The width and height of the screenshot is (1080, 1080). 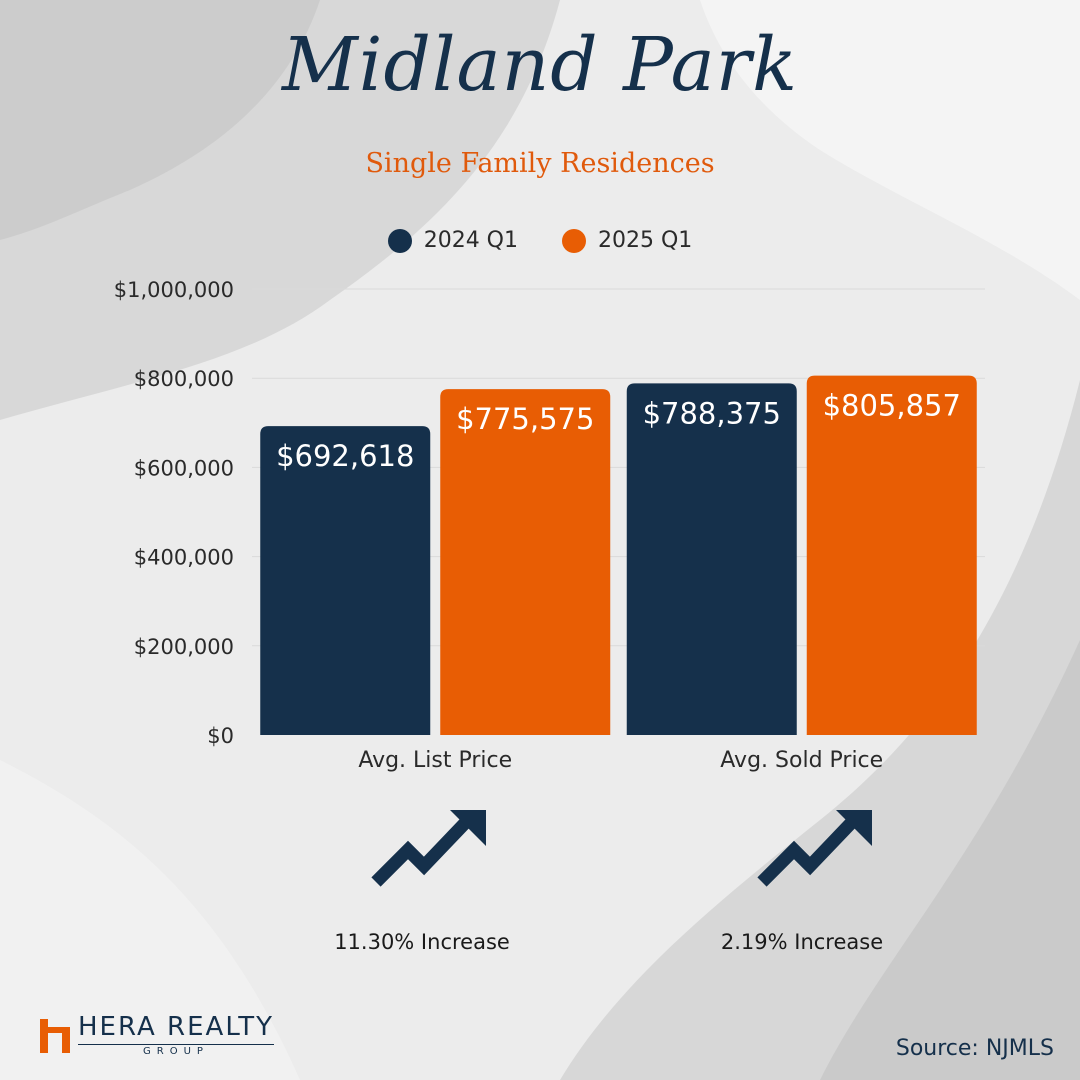 I want to click on legend-item-2025: 2025 Q1, so click(x=627, y=240).